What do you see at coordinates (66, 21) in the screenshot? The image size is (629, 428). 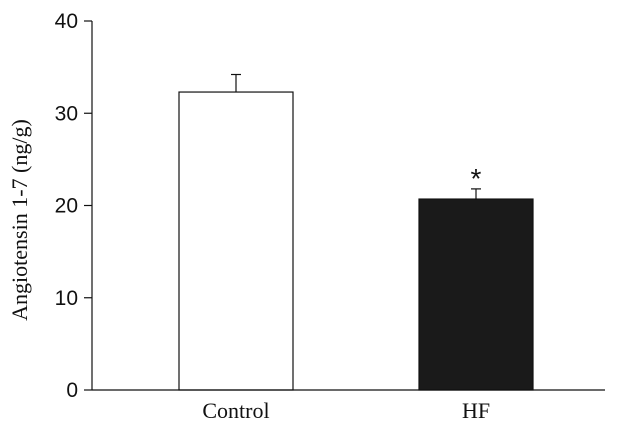 I see `y-tick-label: 40` at bounding box center [66, 21].